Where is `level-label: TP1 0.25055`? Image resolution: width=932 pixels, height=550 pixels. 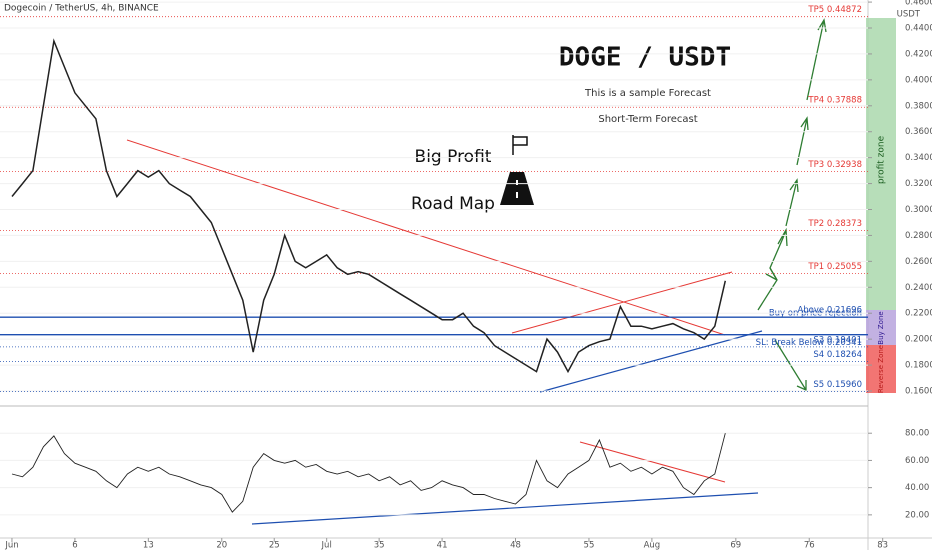 level-label: TP1 0.25055 is located at coordinates (834, 267).